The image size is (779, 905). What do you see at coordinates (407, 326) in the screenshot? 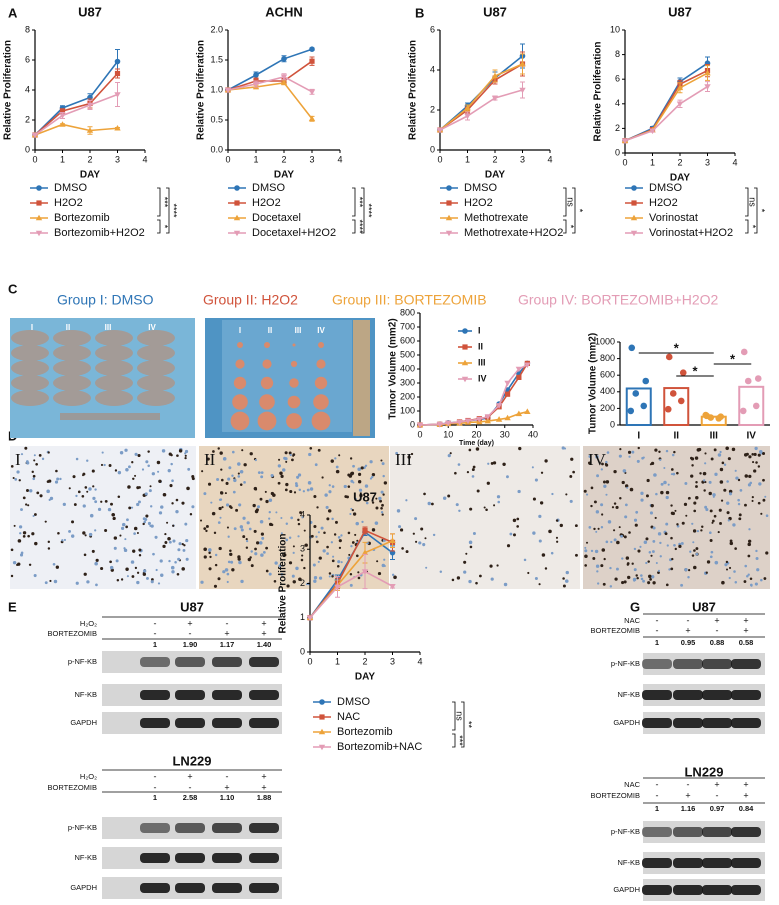
I see `y-tick-label: 700` at bounding box center [407, 326].